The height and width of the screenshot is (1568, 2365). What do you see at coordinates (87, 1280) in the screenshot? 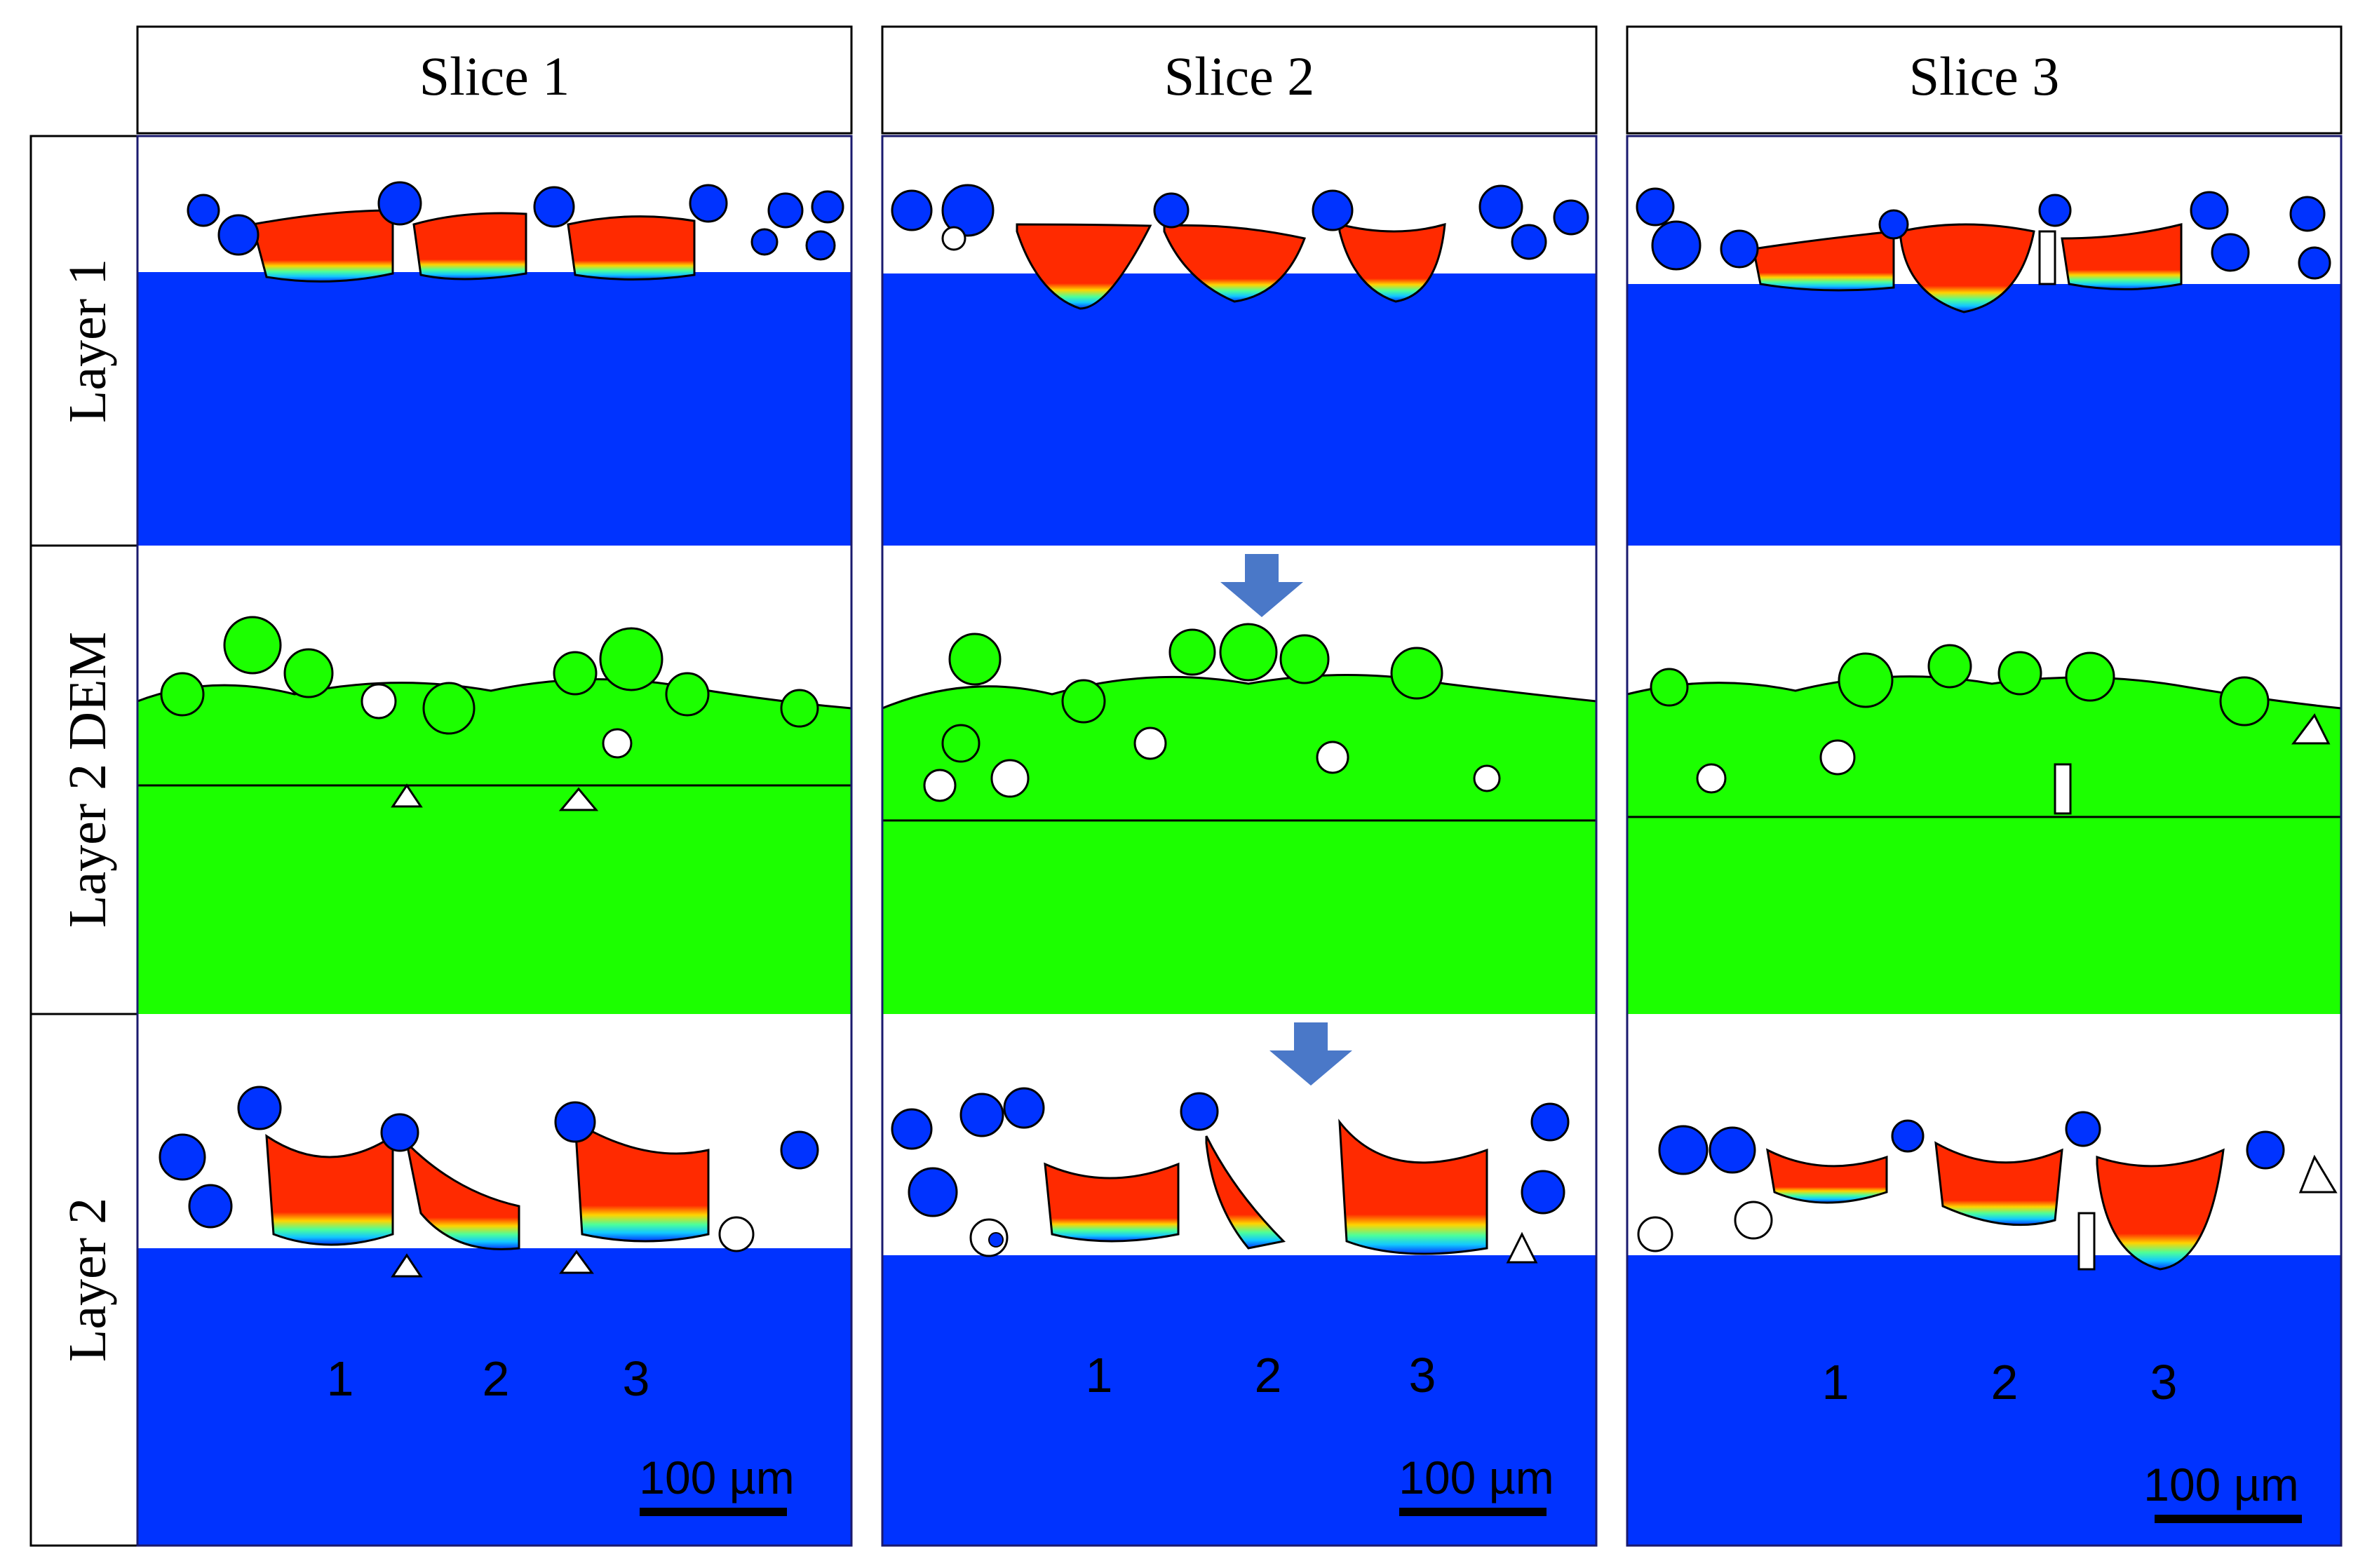
I see `row-header-layer-2: Layer 2` at bounding box center [87, 1280].